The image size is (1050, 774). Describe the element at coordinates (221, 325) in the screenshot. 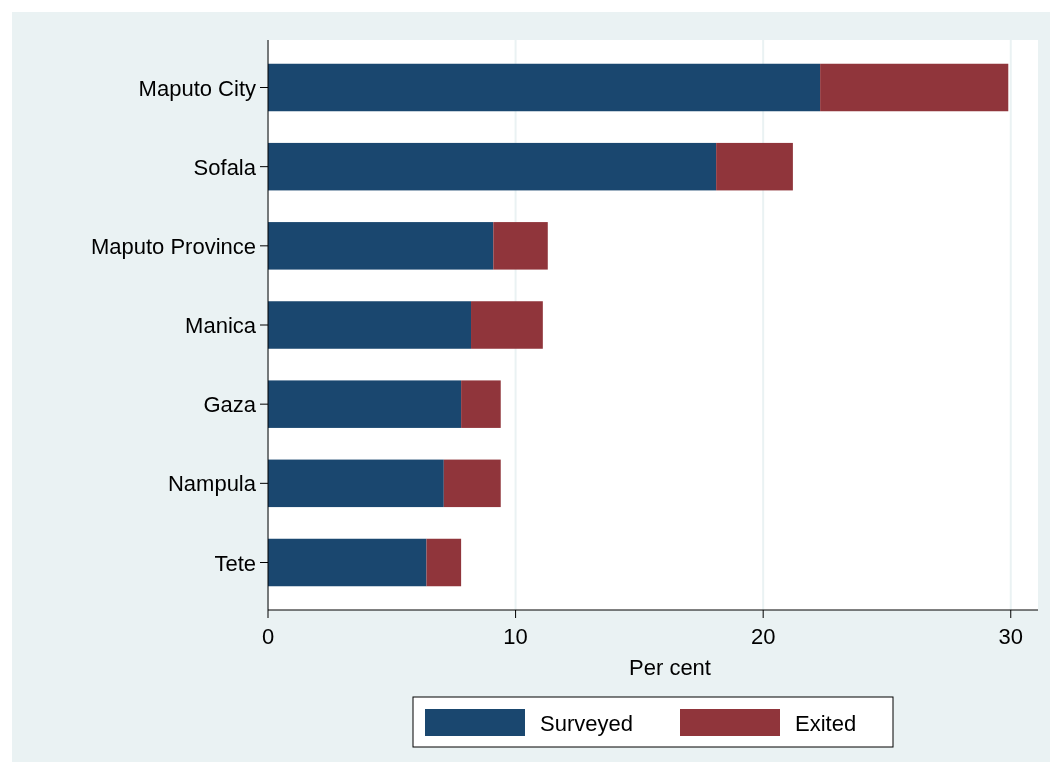

I see `y-tick-label: Manica` at that location.